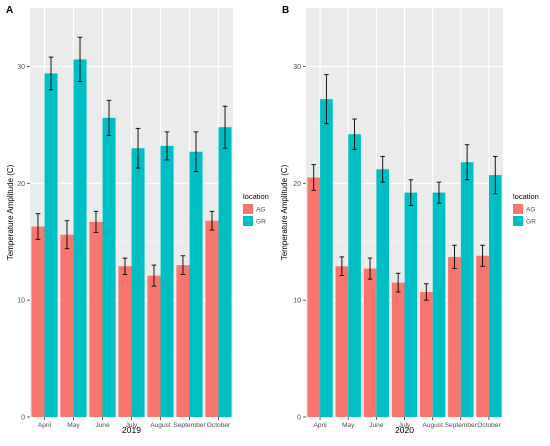  I want to click on x-axis-title: 2019, so click(131, 430).